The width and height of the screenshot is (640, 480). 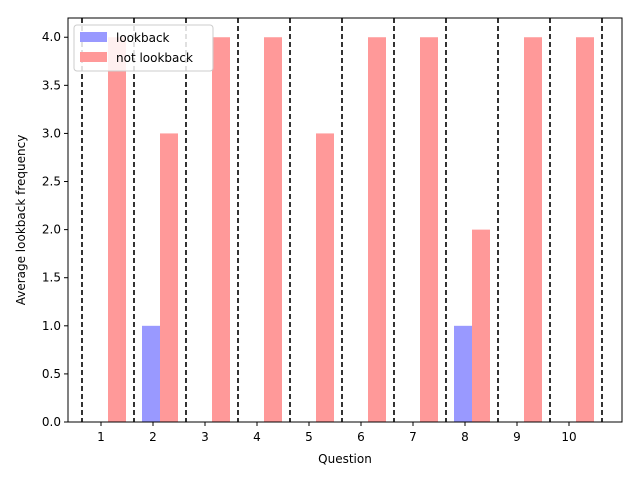 What do you see at coordinates (143, 38) in the screenshot?
I see `legend-label: lookback` at bounding box center [143, 38].